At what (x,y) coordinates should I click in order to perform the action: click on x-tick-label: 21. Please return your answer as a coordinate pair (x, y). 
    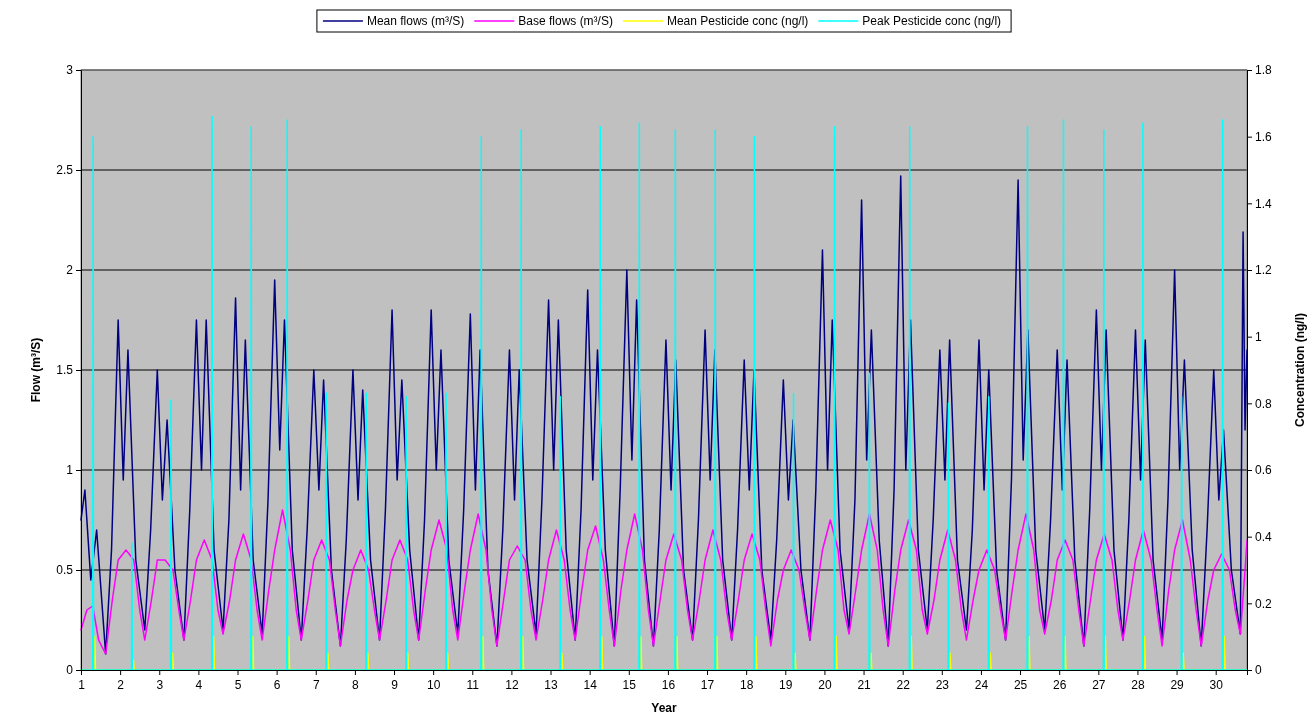
    Looking at the image, I should click on (864, 684).